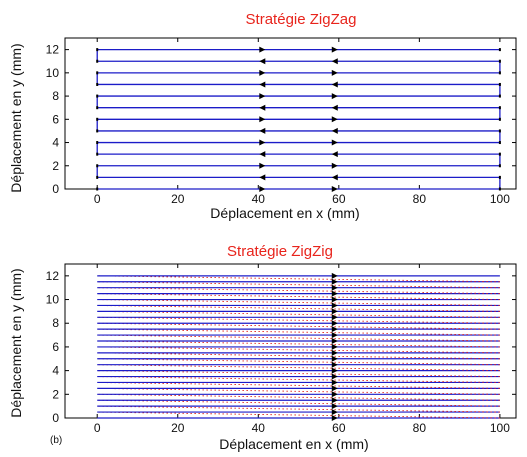  What do you see at coordinates (301, 19) in the screenshot?
I see `chart-title: Stratégie ZigZag` at bounding box center [301, 19].